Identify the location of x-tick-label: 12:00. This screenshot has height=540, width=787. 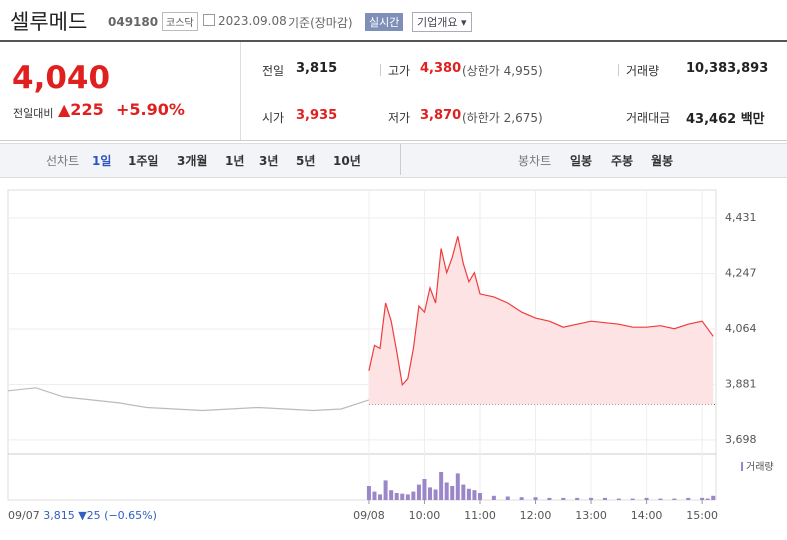
(536, 515).